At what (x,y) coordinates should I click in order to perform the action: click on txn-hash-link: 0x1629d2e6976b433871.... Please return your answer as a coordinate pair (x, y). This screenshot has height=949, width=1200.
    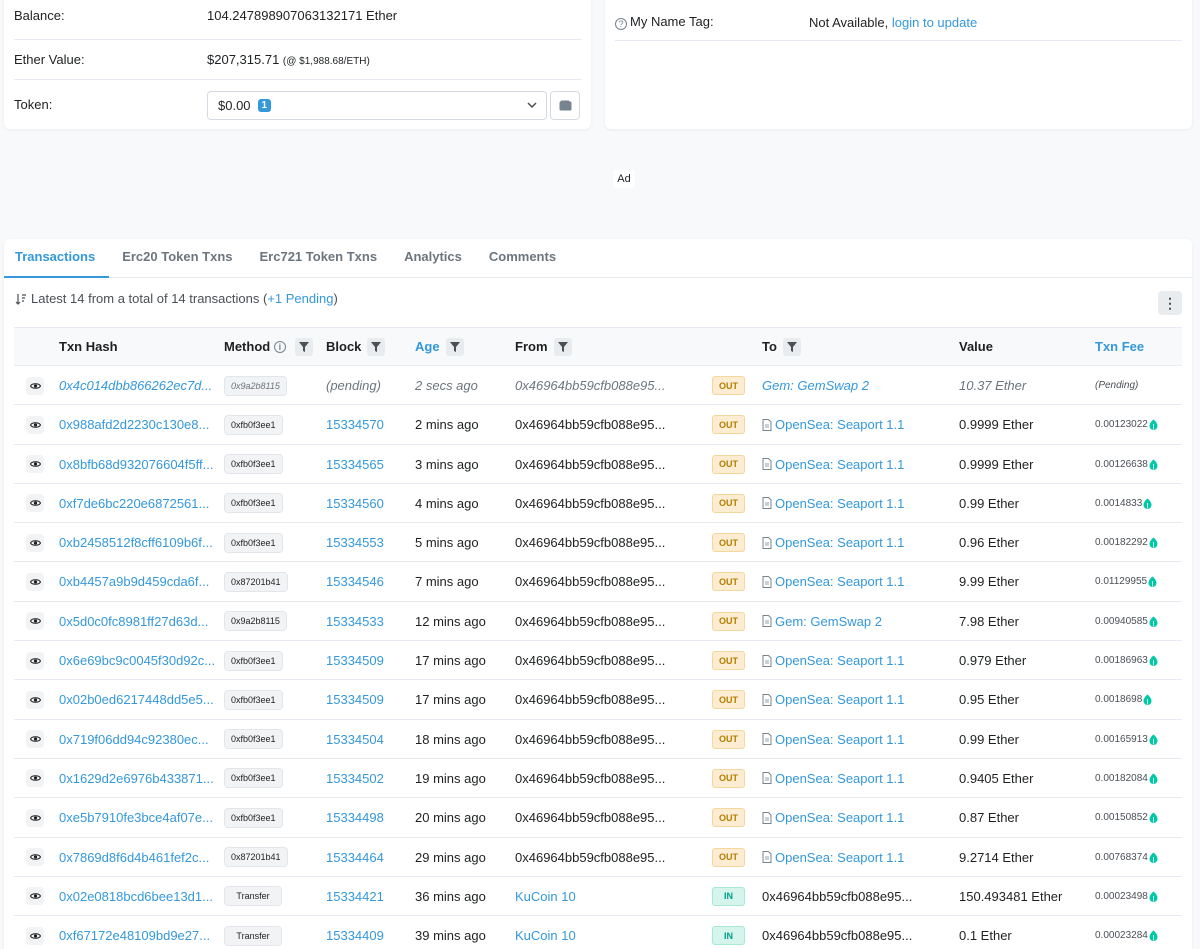
    Looking at the image, I should click on (136, 778).